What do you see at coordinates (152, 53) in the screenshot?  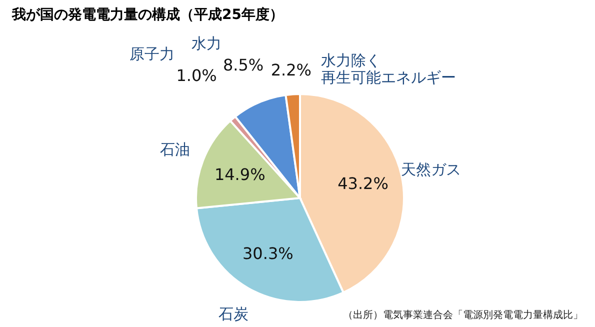 I see `slice-label: 原子力` at bounding box center [152, 53].